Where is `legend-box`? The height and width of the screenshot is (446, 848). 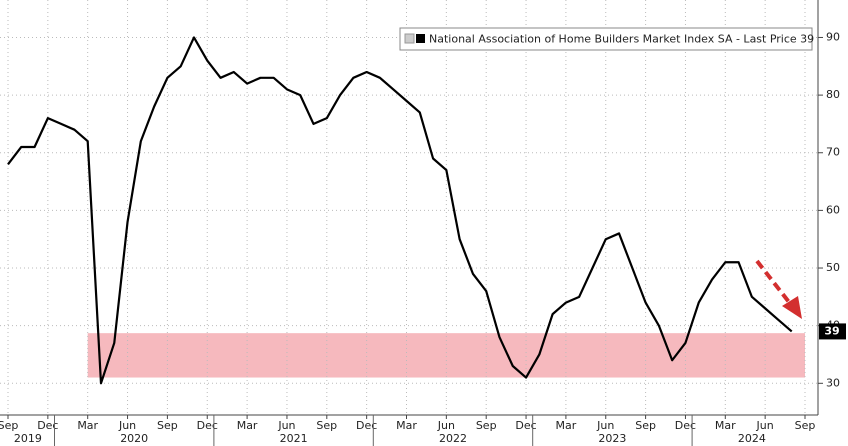 legend-box is located at coordinates (606, 39).